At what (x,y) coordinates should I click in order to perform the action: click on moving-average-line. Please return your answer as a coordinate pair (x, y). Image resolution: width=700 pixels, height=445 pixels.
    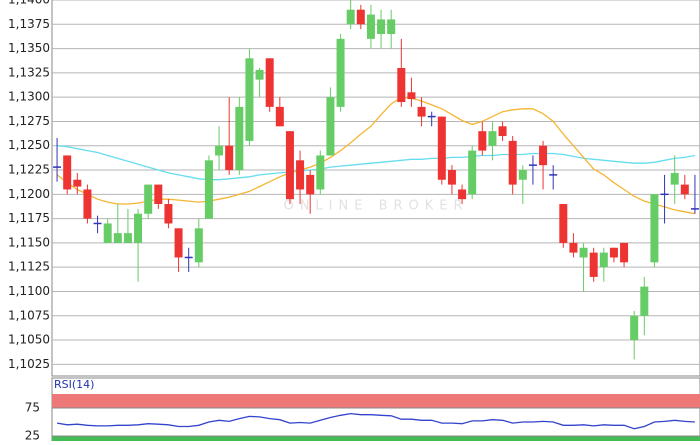
    Looking at the image, I should click on (376, 163).